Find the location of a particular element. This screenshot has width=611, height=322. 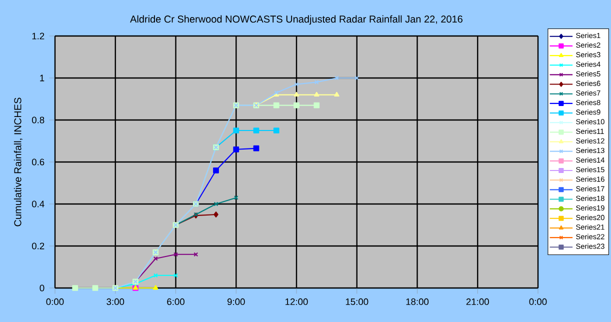

y-tick-label: 0.2 is located at coordinates (38, 246).